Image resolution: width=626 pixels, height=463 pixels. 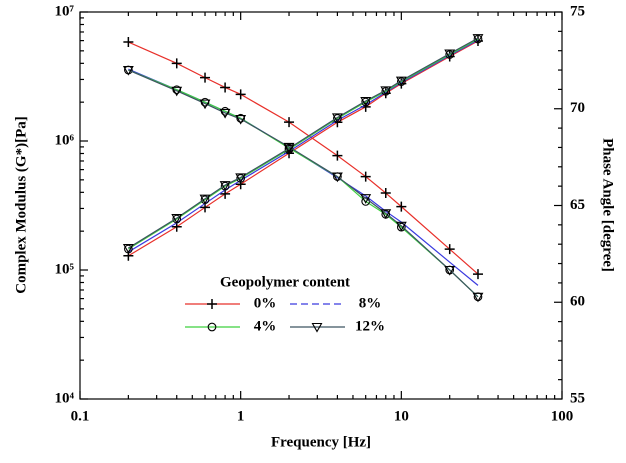 I want to click on y-tick-label: 10⁶, so click(x=65, y=140).